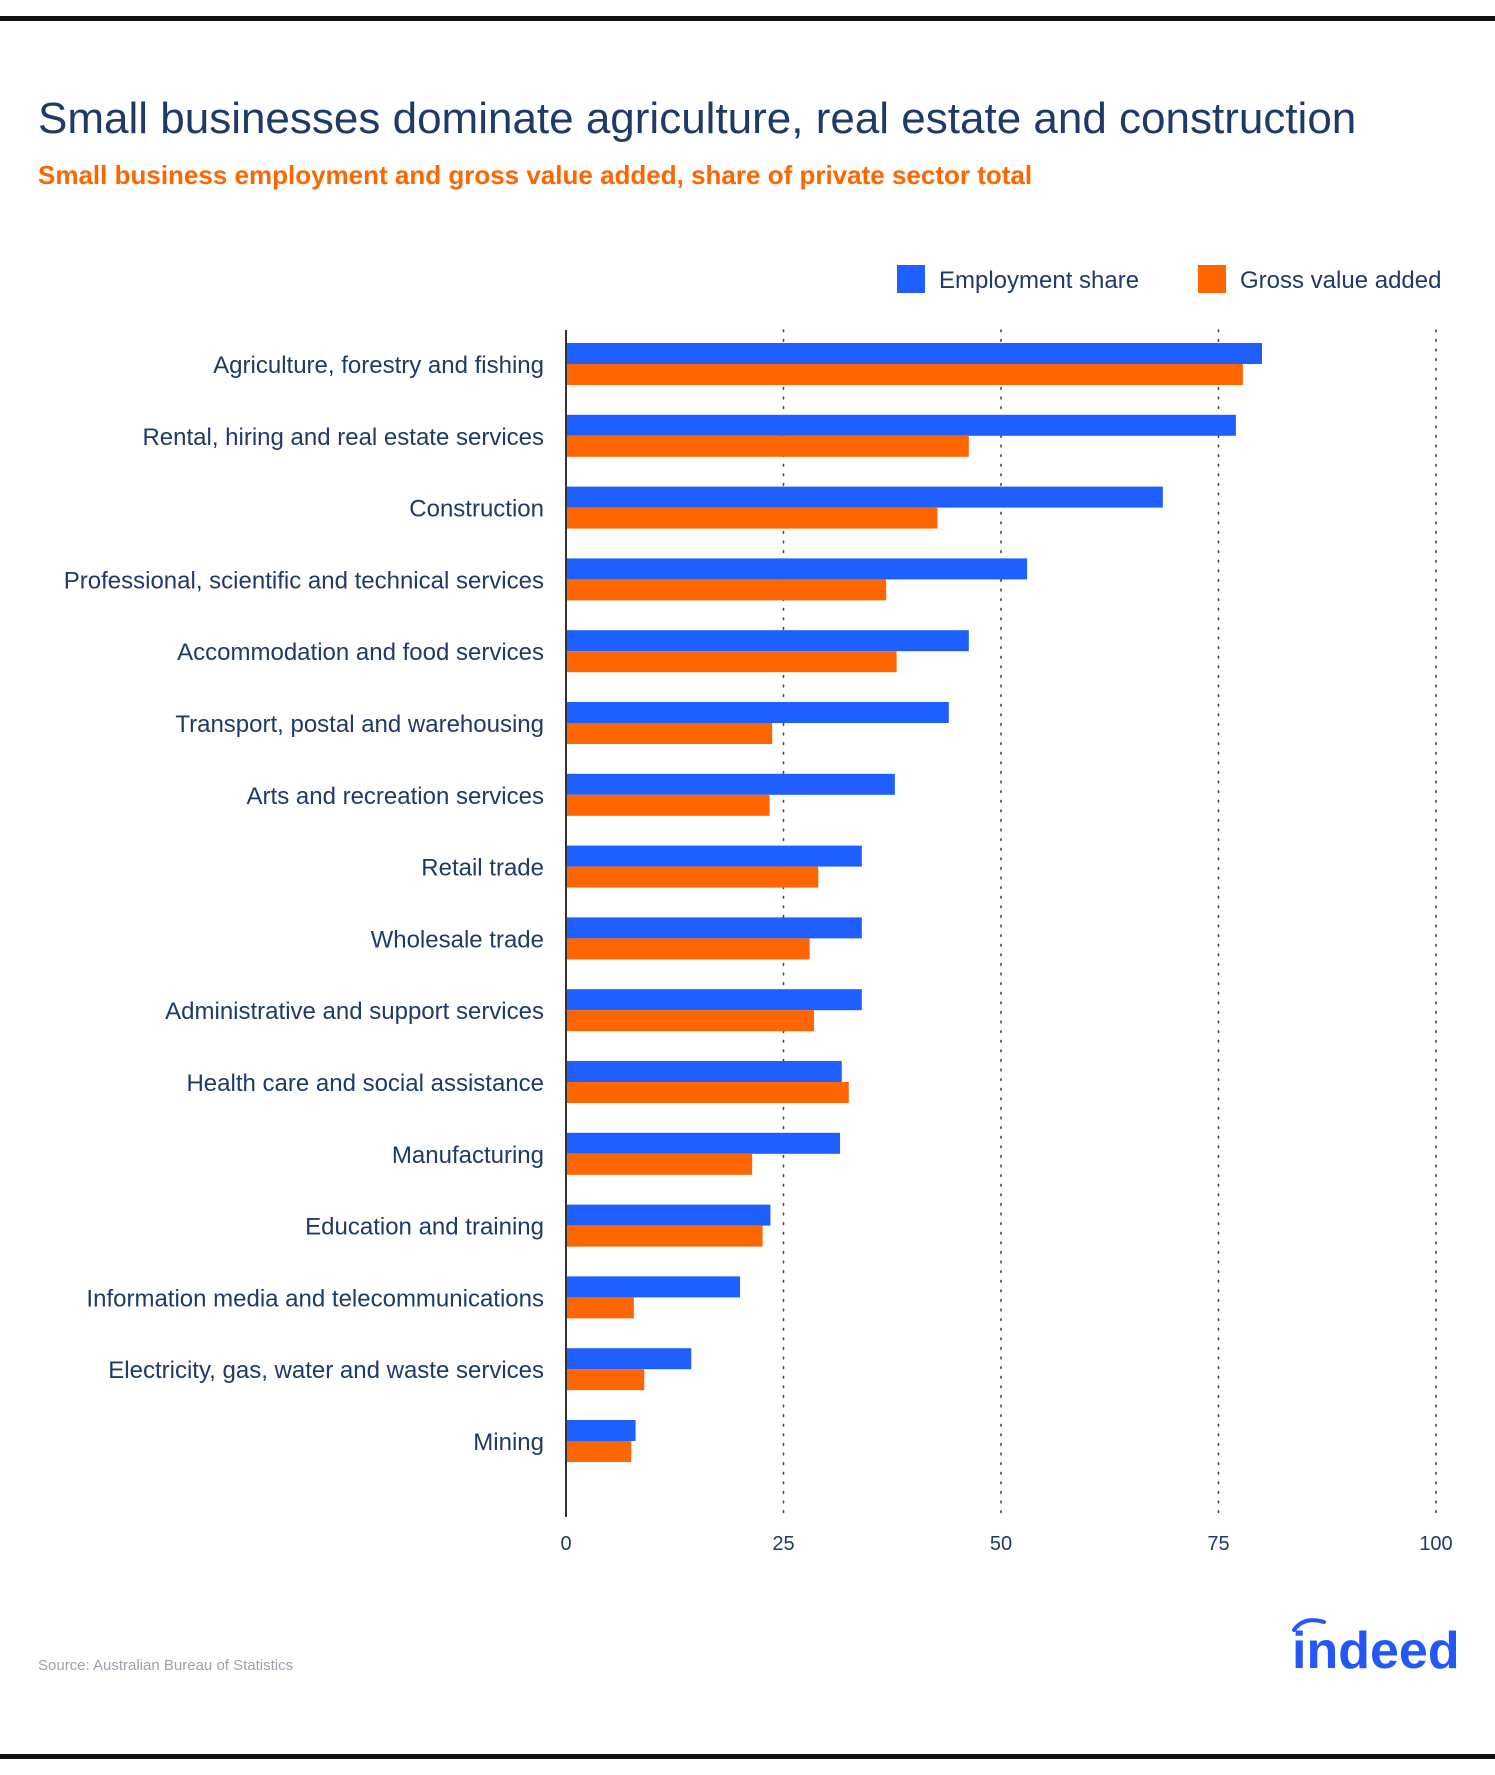 This screenshot has height=1775, width=1495. Describe the element at coordinates (424, 1227) in the screenshot. I see `category-label: Education and training` at that location.